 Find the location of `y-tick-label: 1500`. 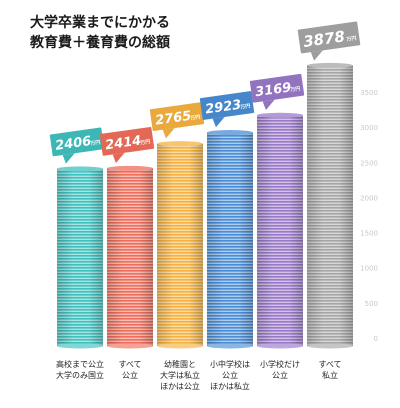

y-tick-label: 1500 is located at coordinates (369, 234).